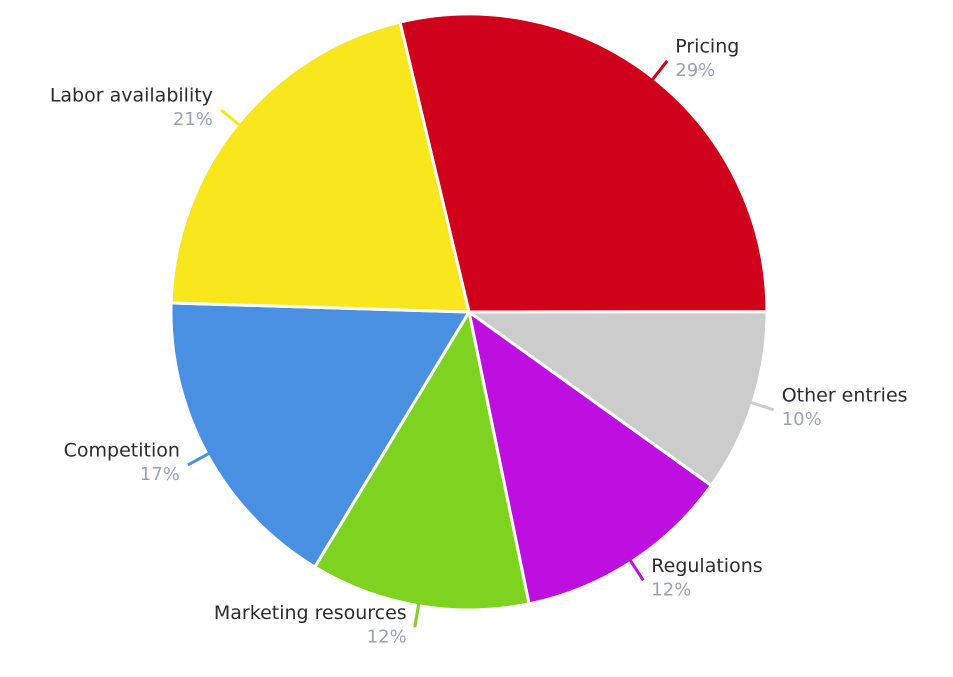 The image size is (953, 677). What do you see at coordinates (695, 70) in the screenshot?
I see `slice-value-label: 29%` at bounding box center [695, 70].